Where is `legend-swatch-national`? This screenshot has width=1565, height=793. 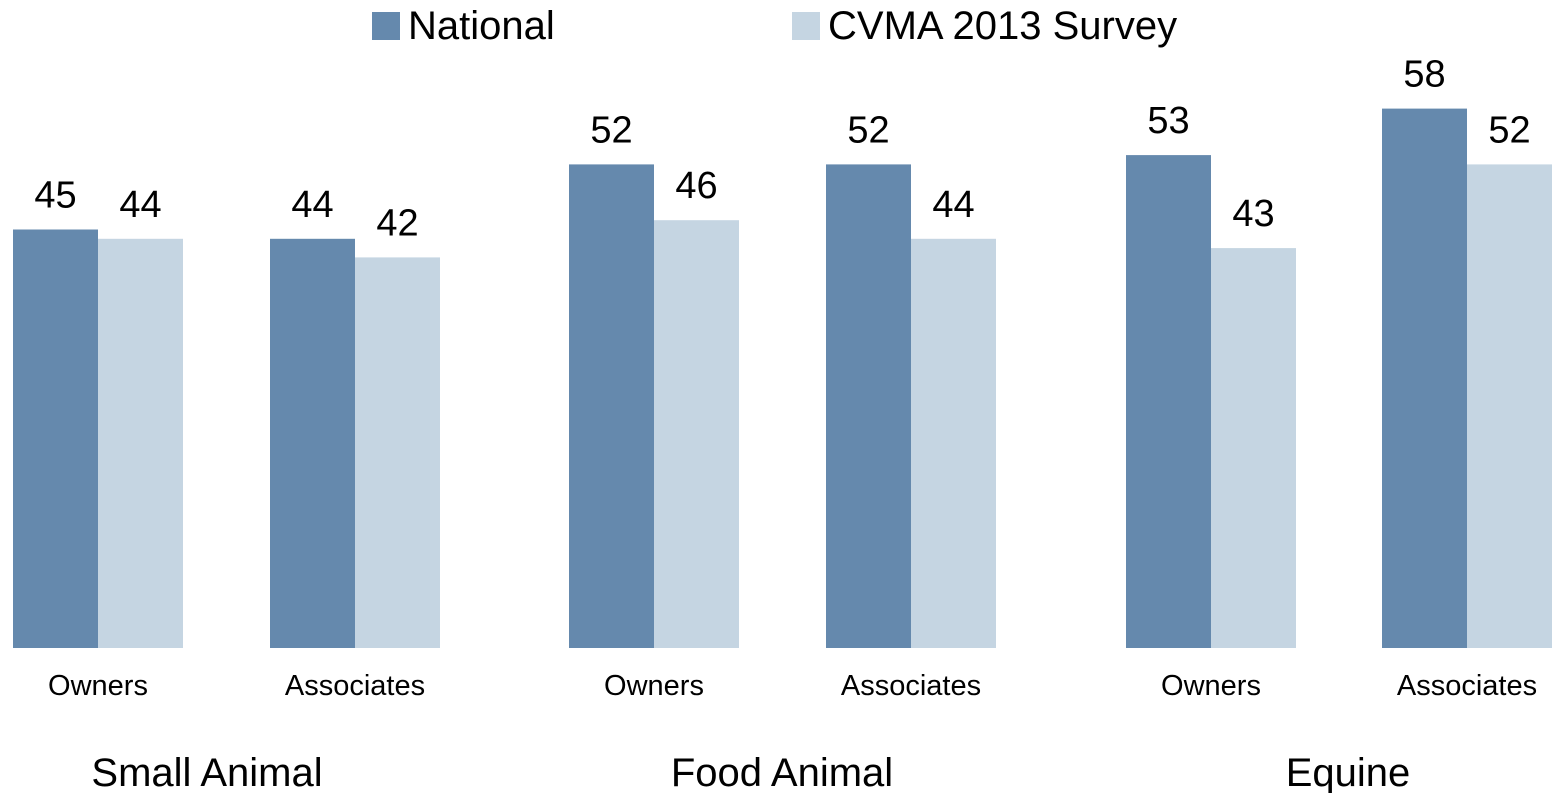
legend-swatch-national is located at coordinates (386, 26).